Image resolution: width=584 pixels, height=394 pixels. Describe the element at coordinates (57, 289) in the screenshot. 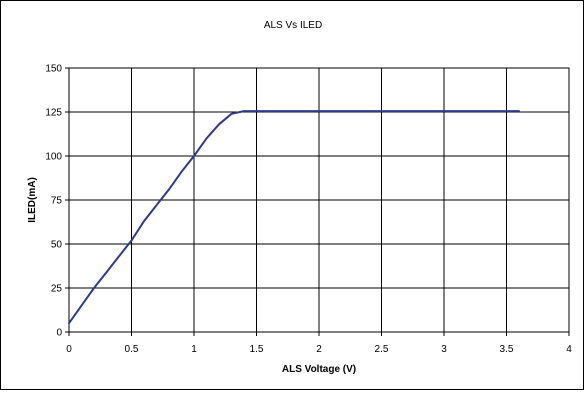

I see `y-tick-label: 25` at that location.